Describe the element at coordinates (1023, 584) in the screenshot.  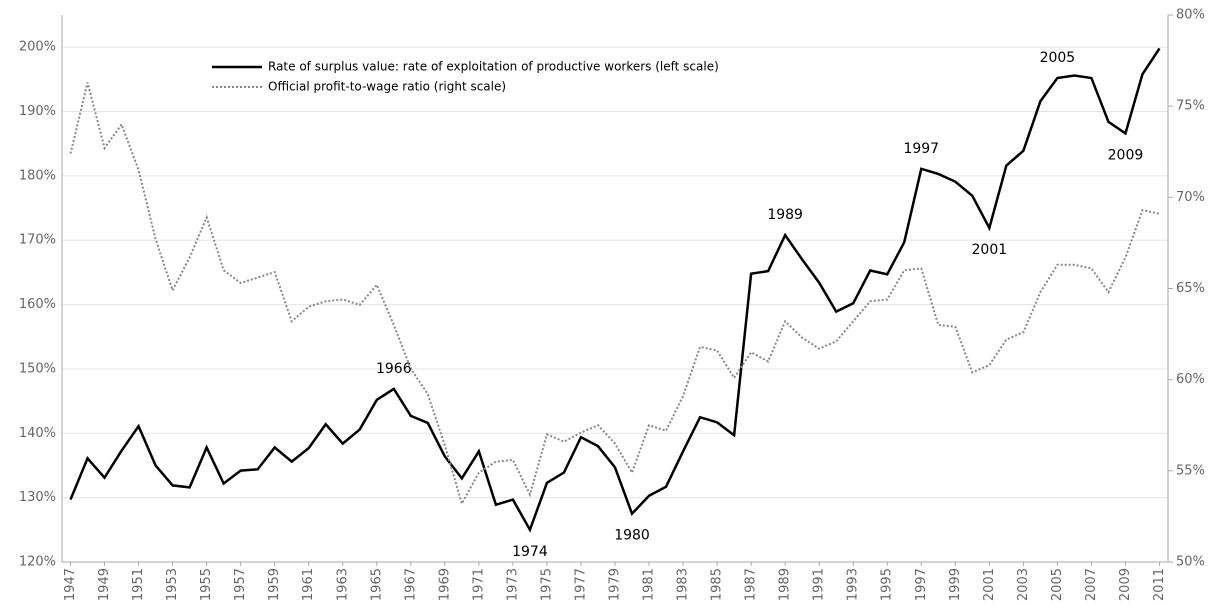
I see `x-tick-label: 2003` at that location.